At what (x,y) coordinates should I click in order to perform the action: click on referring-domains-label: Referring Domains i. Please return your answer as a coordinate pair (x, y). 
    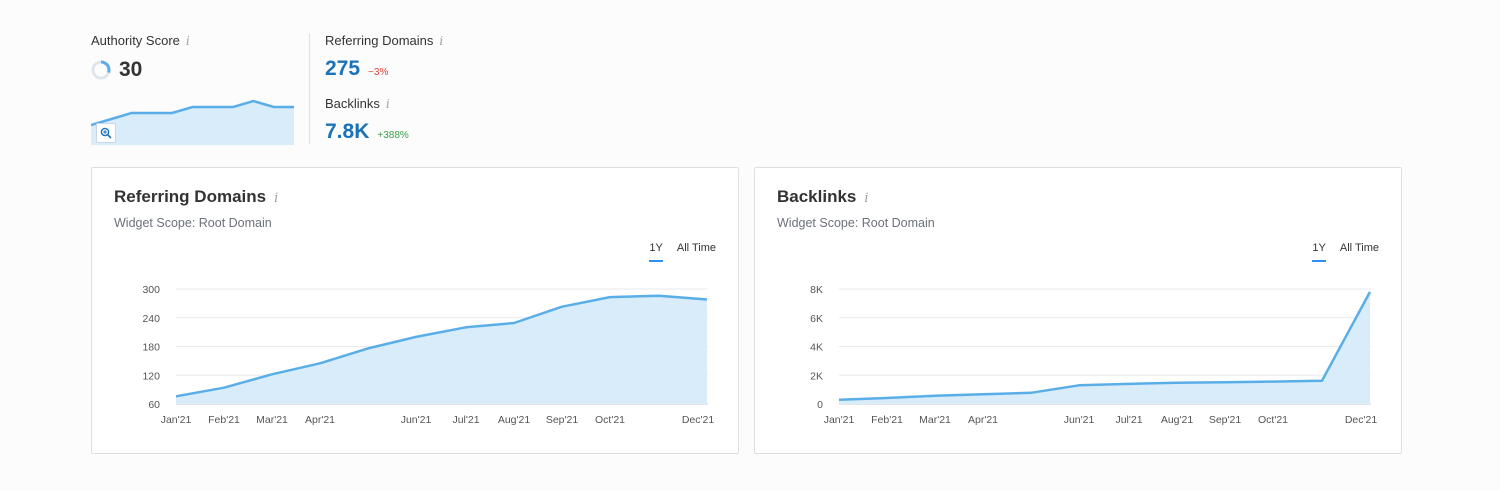
    Looking at the image, I should click on (384, 40).